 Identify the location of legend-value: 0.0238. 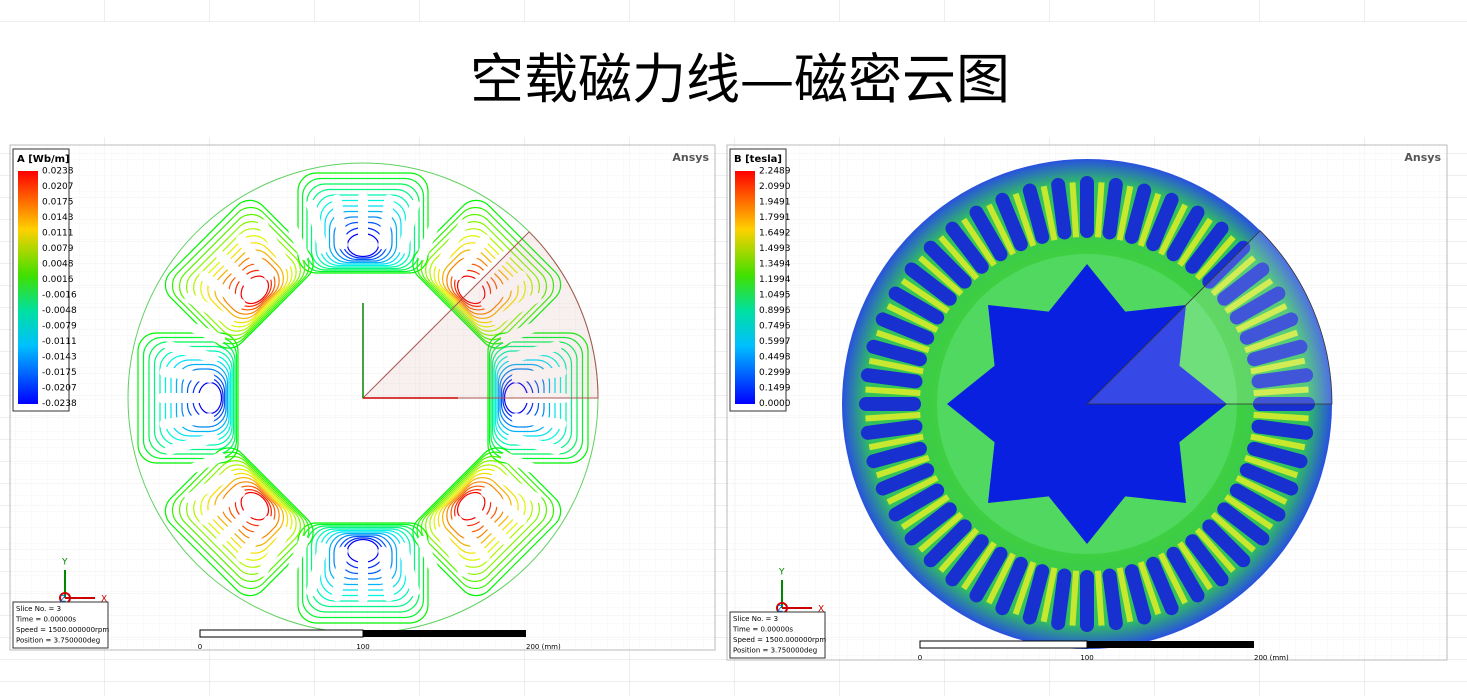
(58, 172).